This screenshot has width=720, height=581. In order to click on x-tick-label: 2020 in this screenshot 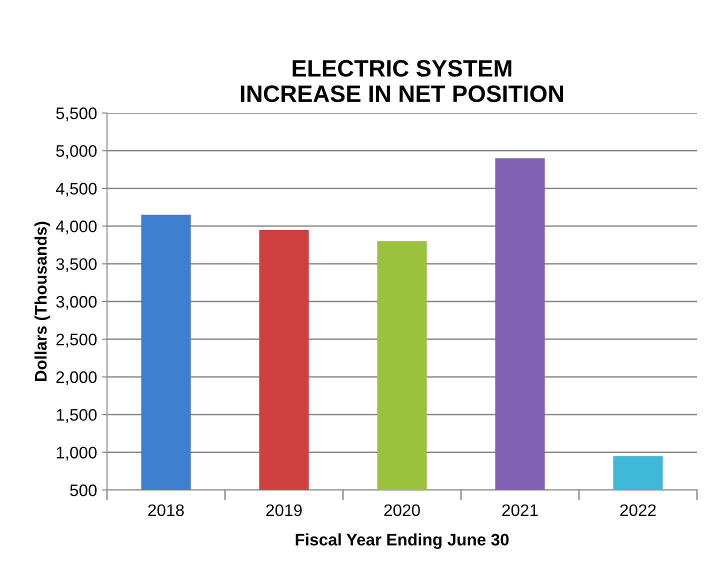, I will do `click(402, 510)`.